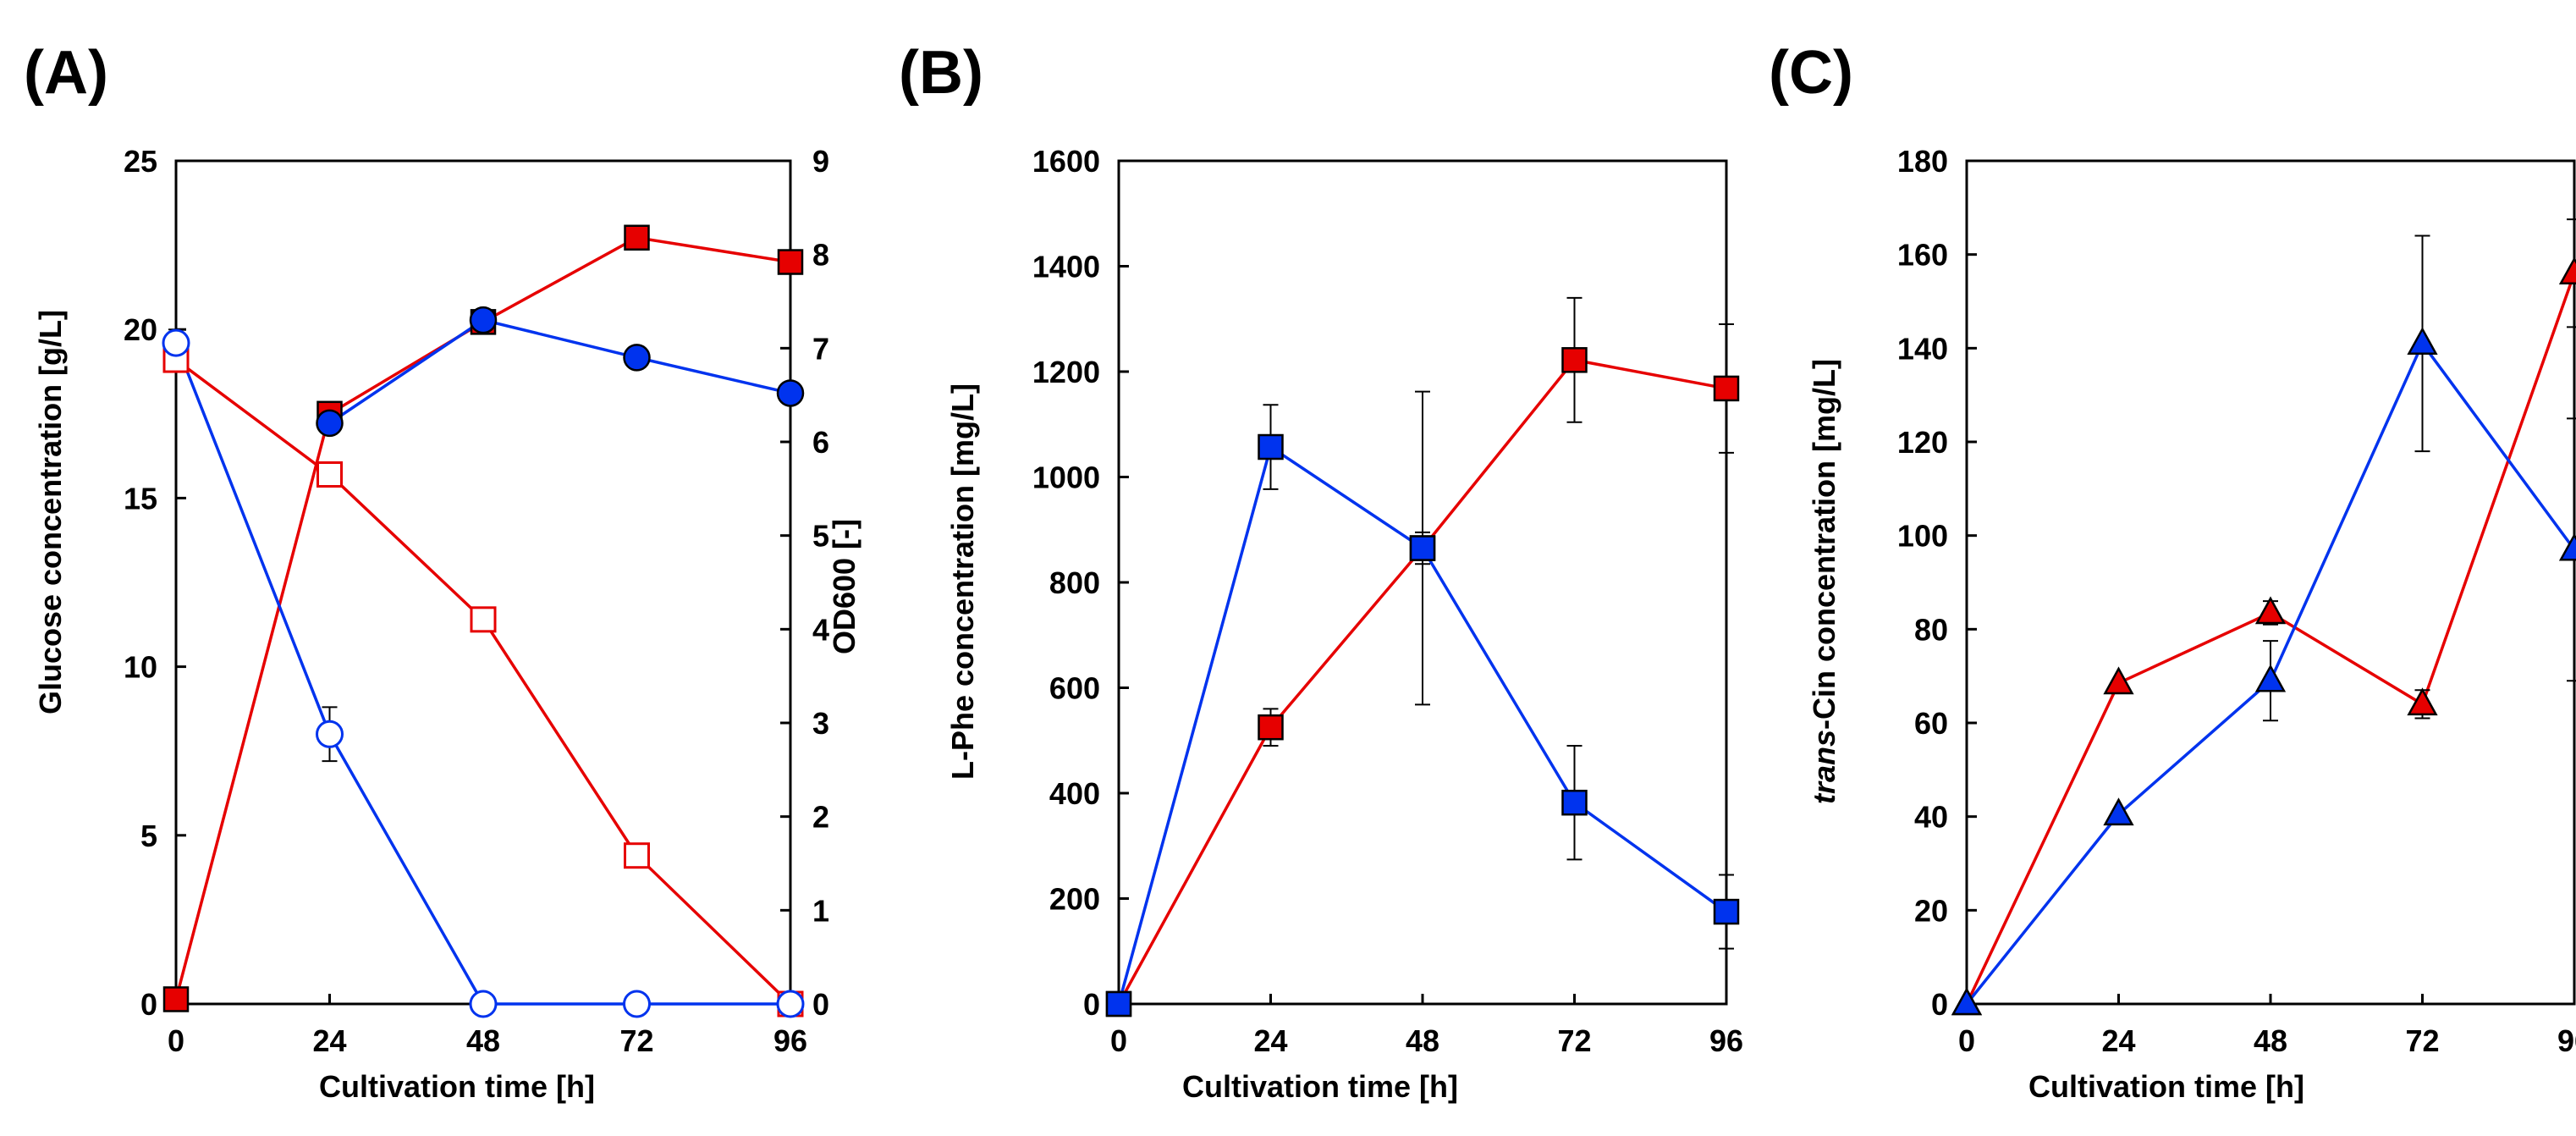 The image size is (2576, 1136). I want to click on panel-b-x-tick-label: 72, so click(1574, 1040).